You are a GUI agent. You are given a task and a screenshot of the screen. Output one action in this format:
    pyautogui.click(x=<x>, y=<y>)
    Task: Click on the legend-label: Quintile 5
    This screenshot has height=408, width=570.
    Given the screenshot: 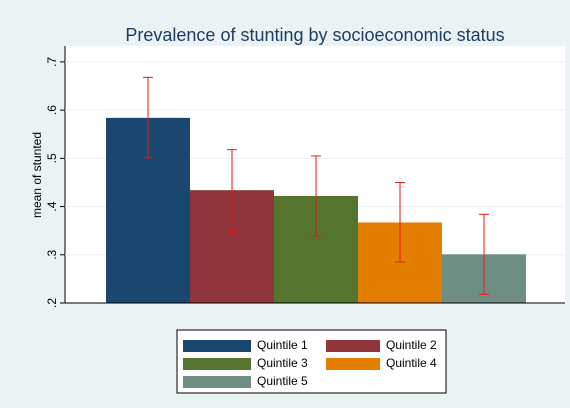 What is the action you would take?
    pyautogui.click(x=282, y=381)
    